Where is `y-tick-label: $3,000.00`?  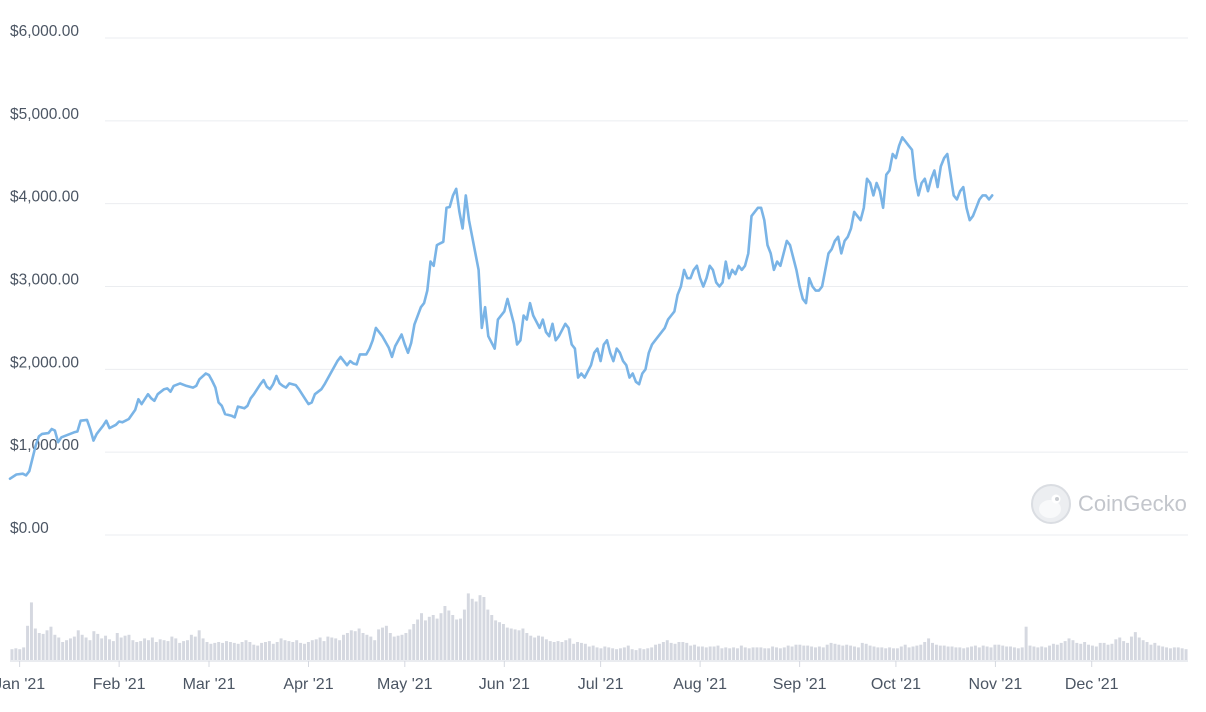
y-tick-label: $3,000.00 is located at coordinates (44, 280).